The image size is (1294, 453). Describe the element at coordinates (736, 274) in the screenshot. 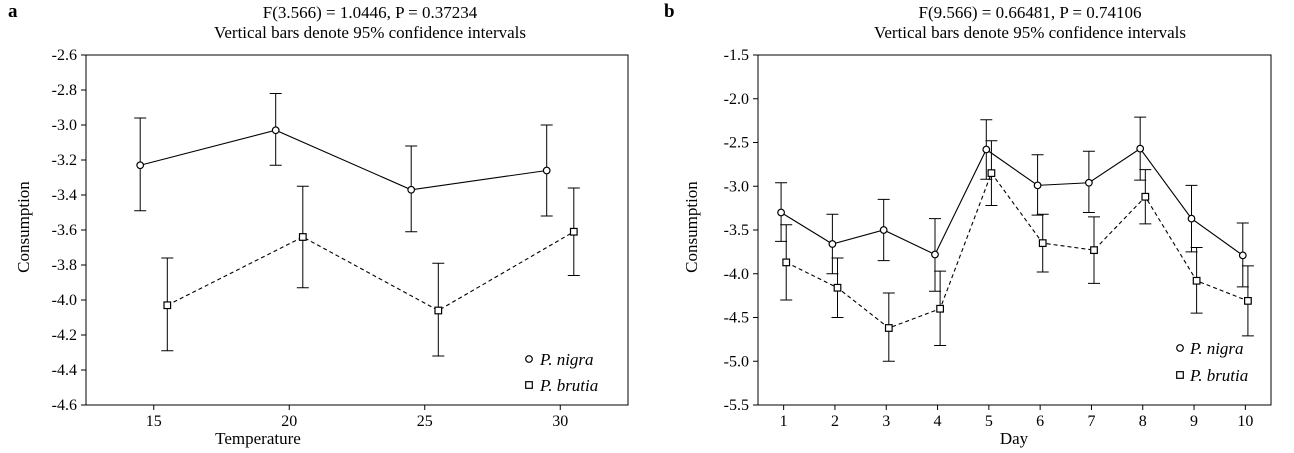

I see `y-tick-label-b: -4.0` at that location.